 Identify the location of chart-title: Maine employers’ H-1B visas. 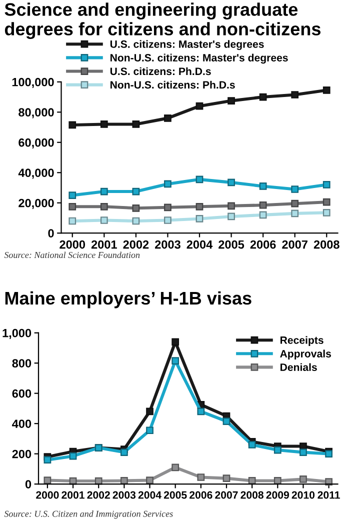
(128, 299).